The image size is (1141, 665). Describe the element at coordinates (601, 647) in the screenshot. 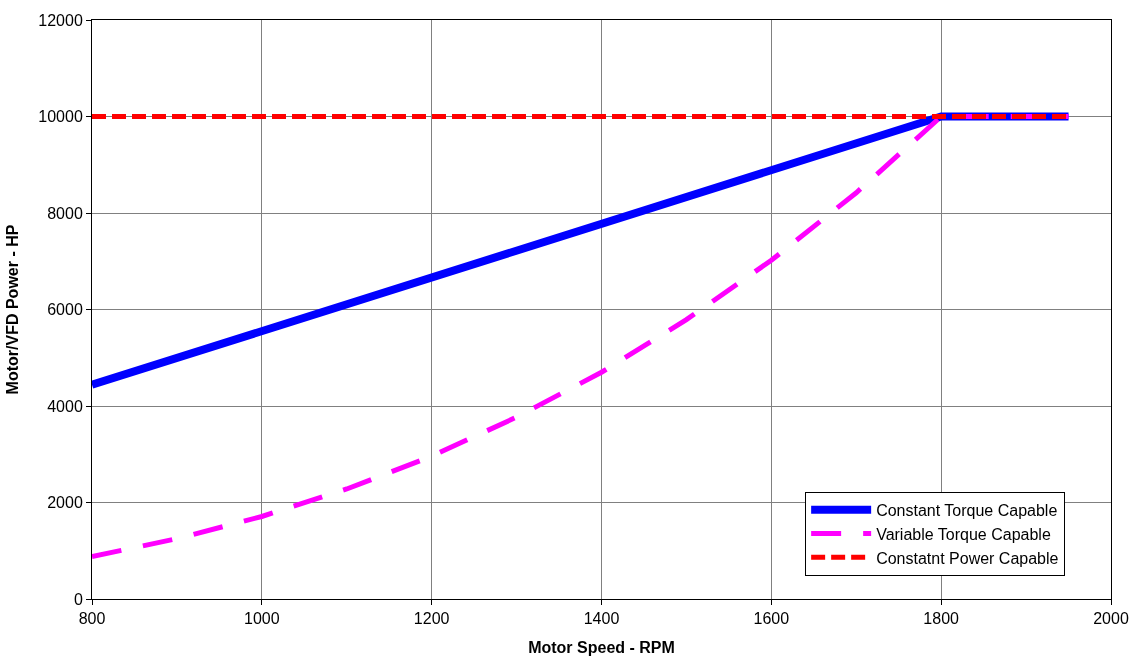

I see `x-axis-title: Motor Speed - RPM` at that location.